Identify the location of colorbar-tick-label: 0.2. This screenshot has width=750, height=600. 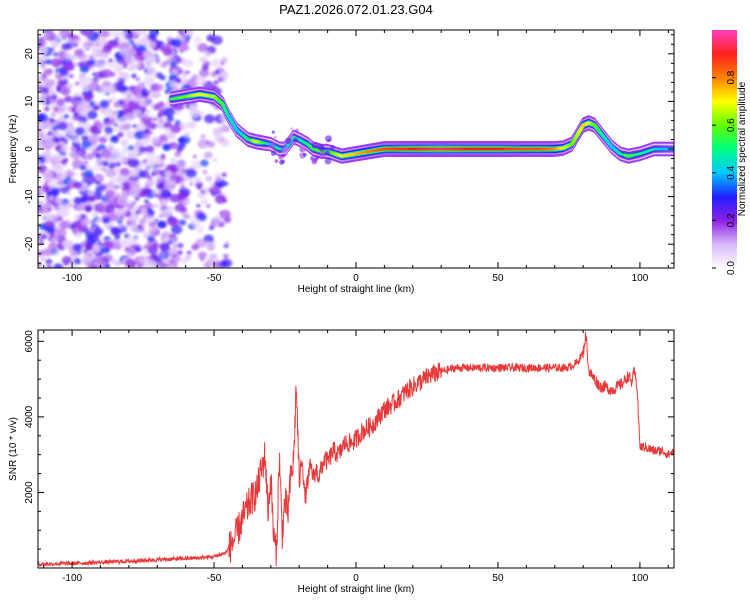
(731, 220).